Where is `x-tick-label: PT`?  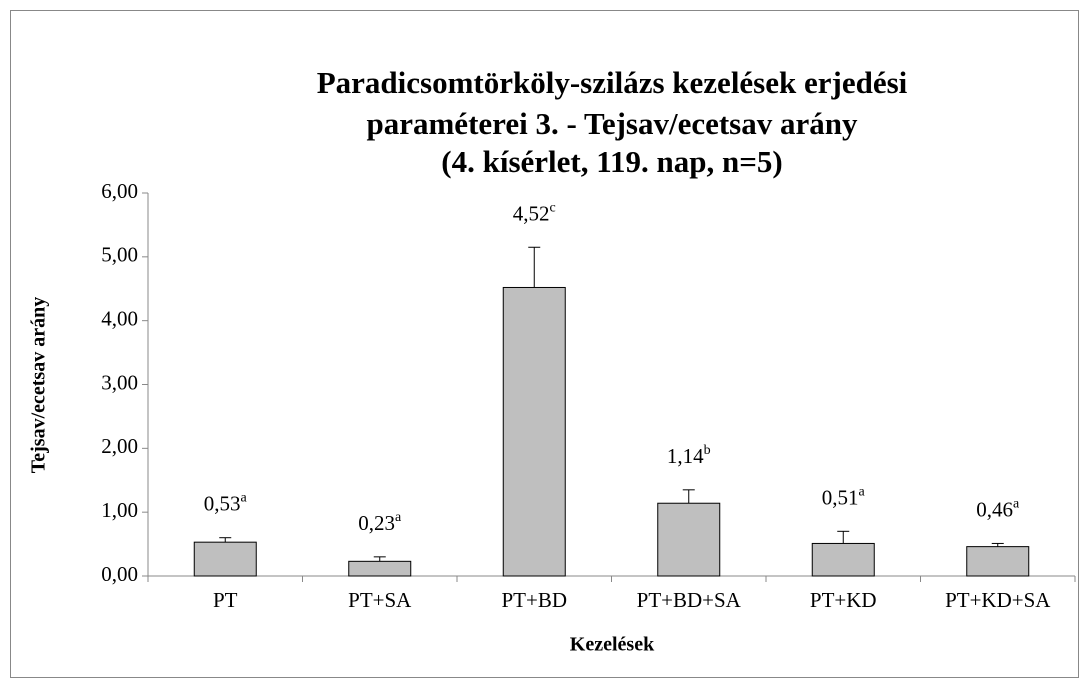 x-tick-label: PT is located at coordinates (225, 600).